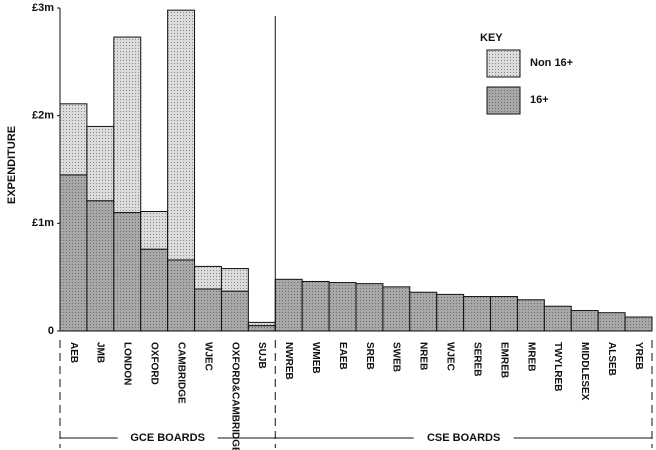 The height and width of the screenshot is (450, 656). I want to click on x-tick-label: OXFORD, so click(154, 363).